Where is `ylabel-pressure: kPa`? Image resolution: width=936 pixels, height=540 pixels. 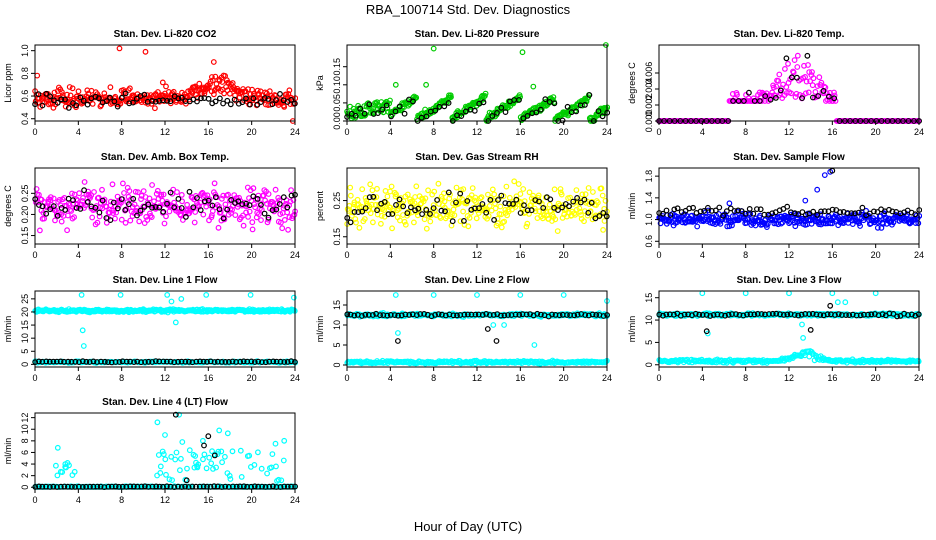 ylabel-pressure: kPa is located at coordinates (320, 83).